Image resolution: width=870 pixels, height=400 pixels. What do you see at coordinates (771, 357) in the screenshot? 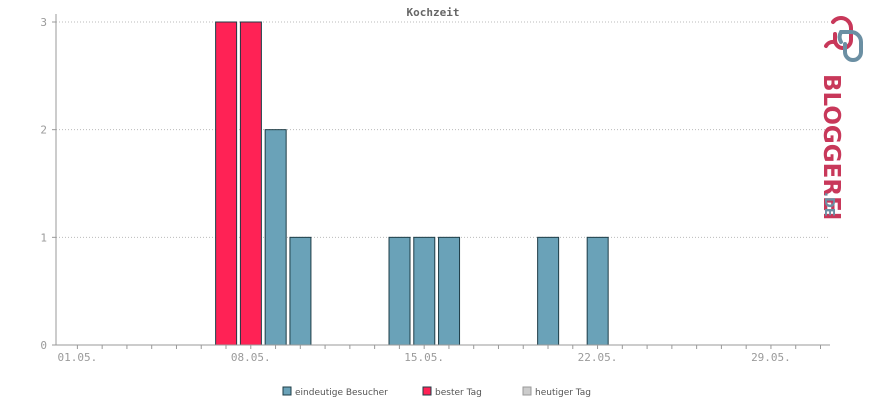
I see `x-tick-label: 29.05.` at bounding box center [771, 357].